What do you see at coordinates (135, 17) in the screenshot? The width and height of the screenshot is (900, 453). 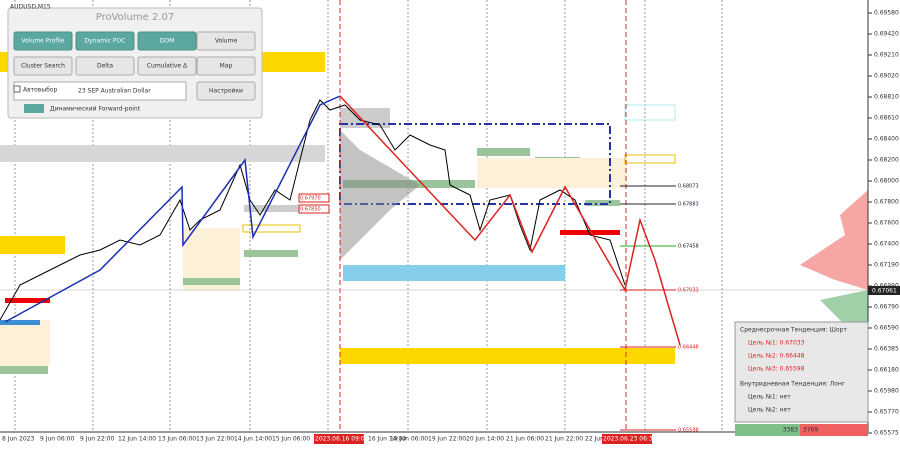 I see `panel-title: ProVolume 2.07` at bounding box center [135, 17].